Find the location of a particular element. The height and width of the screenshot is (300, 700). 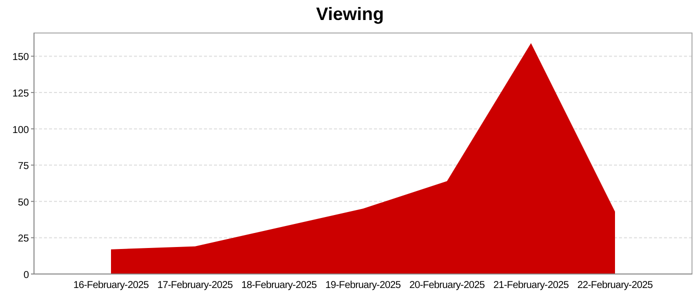

x-tick-label: 16-February-2025 is located at coordinates (111, 285).